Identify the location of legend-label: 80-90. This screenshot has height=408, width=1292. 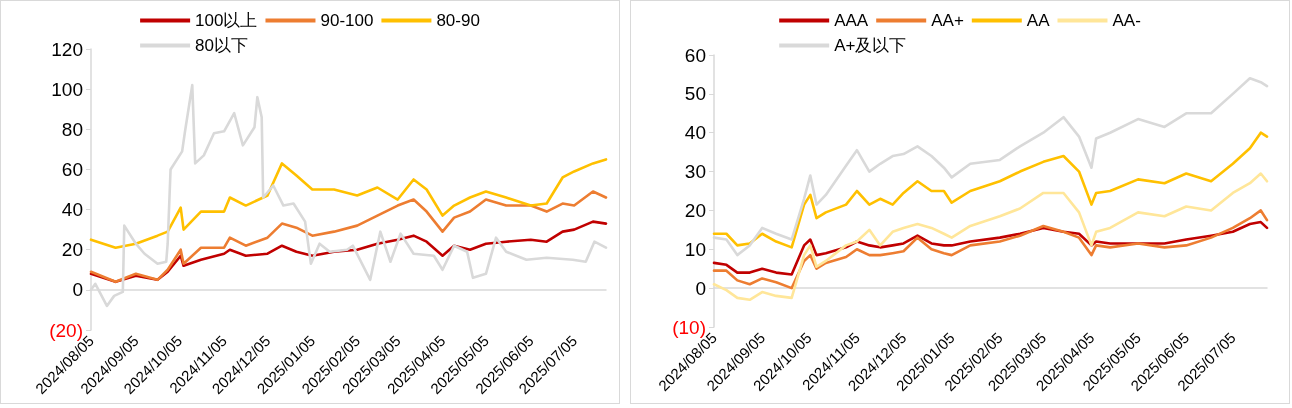
(458, 20).